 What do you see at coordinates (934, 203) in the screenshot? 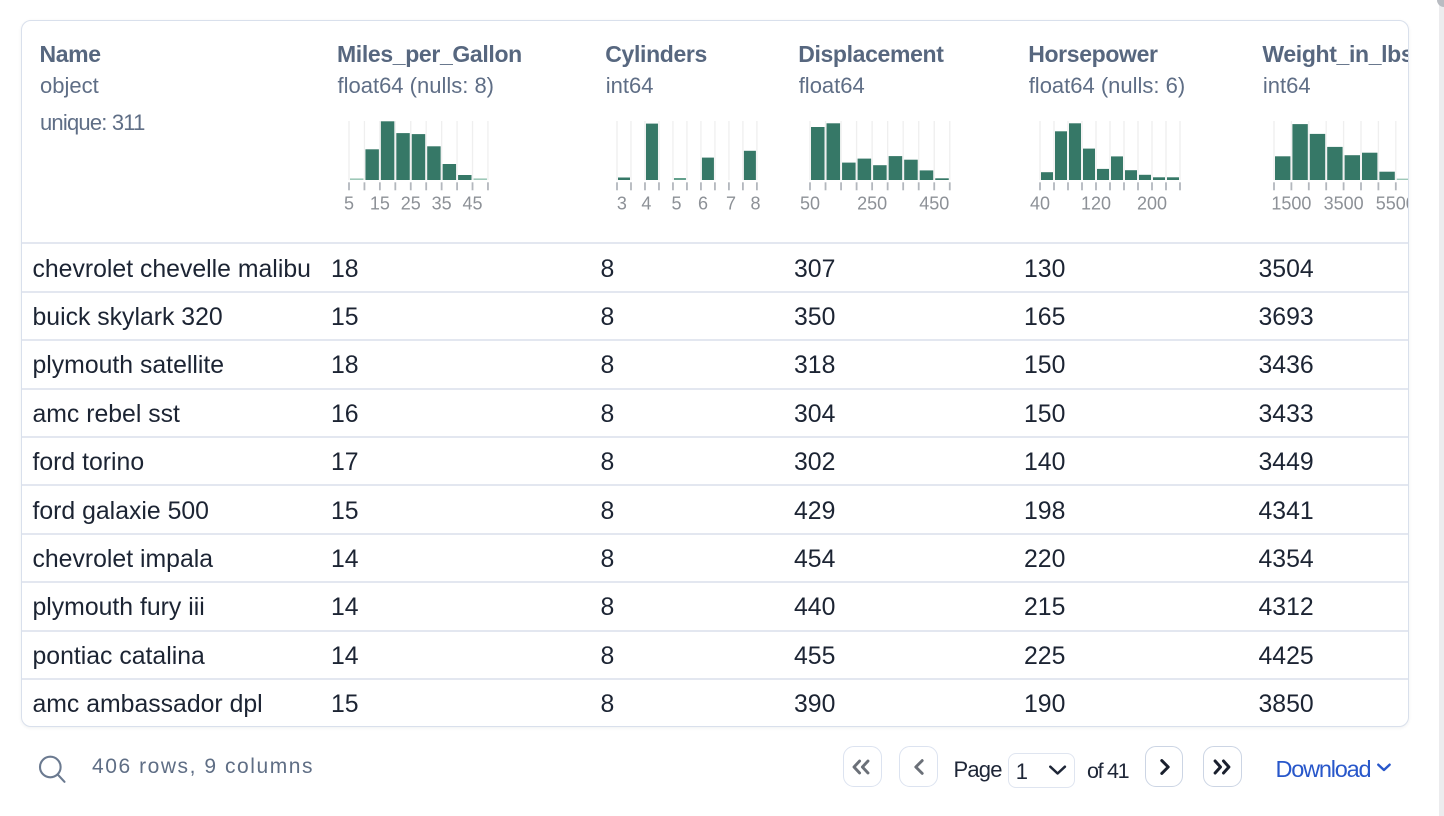
I see `svg-text: 450` at bounding box center [934, 203].